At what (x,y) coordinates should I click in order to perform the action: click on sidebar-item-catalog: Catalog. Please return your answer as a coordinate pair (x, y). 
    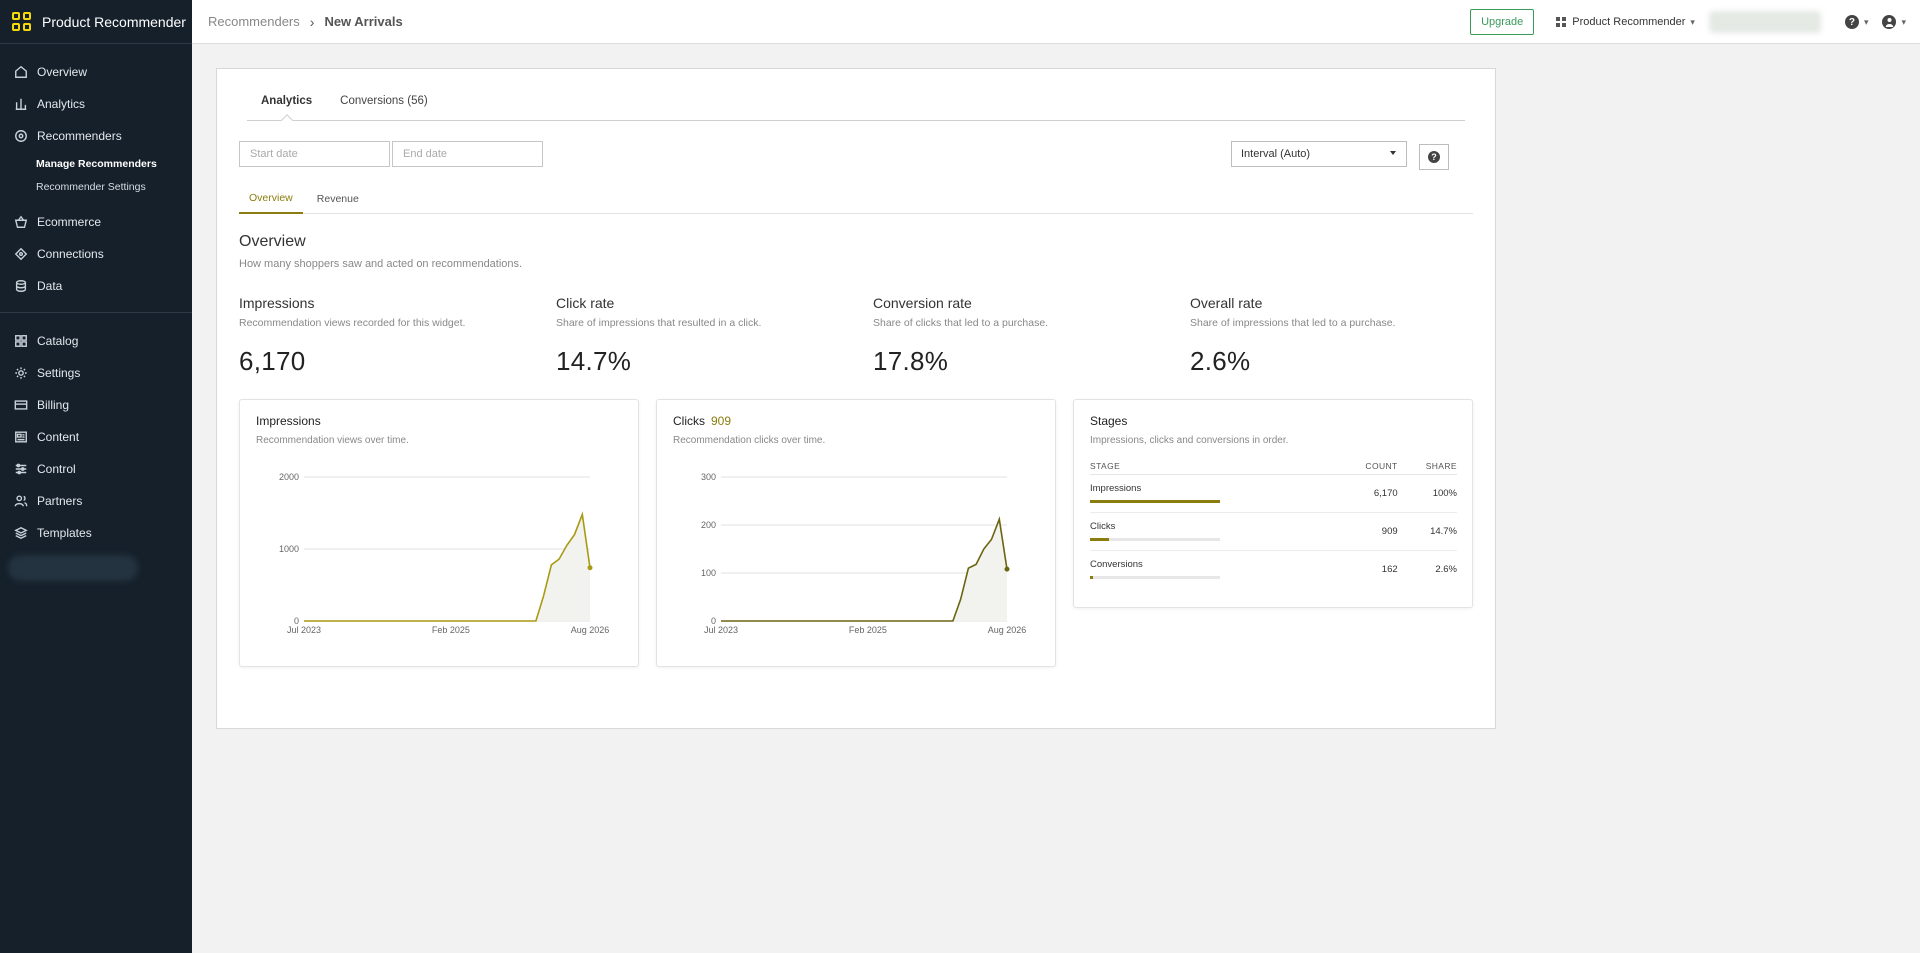
    Looking at the image, I should click on (96, 341).